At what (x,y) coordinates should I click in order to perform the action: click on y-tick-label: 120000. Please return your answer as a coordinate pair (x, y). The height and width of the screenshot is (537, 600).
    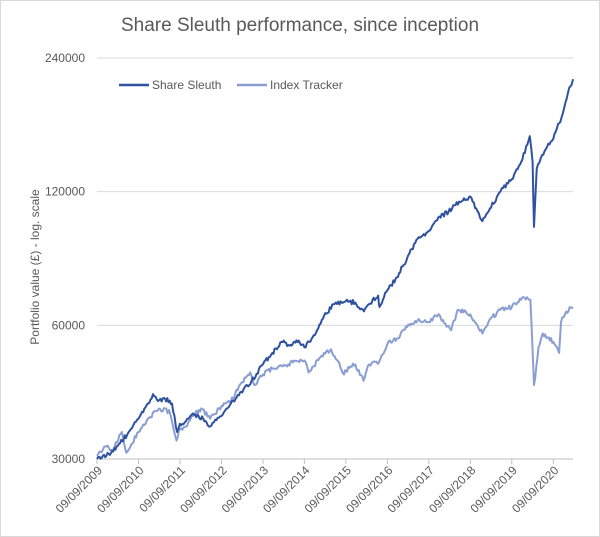
    Looking at the image, I should click on (65, 192).